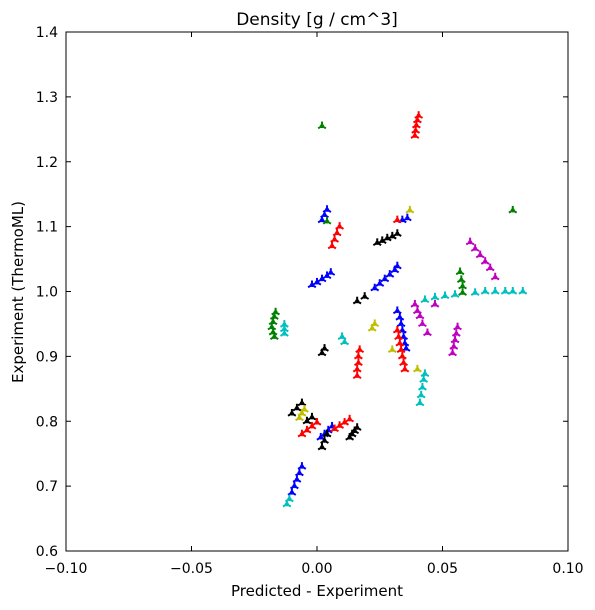 Image resolution: width=595 pixels, height=610 pixels. I want to click on x-tick-label: 0.05, so click(442, 569).